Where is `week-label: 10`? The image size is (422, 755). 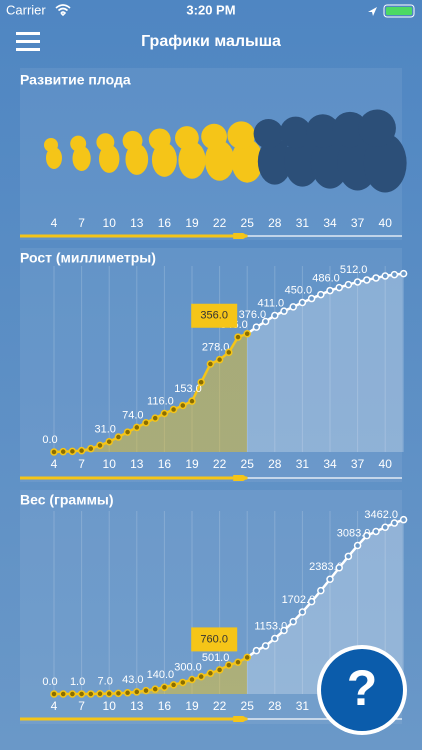
week-label: 10 is located at coordinates (110, 223).